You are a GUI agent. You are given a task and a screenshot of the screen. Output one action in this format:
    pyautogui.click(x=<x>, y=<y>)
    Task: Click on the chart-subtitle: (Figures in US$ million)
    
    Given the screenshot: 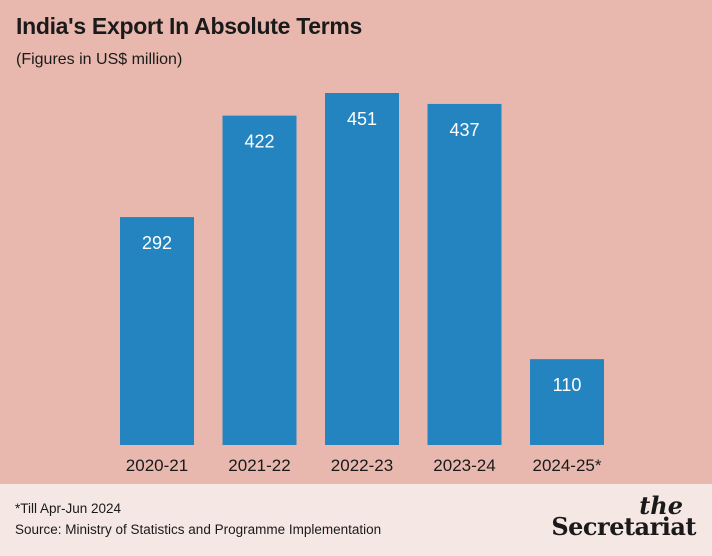 What is the action you would take?
    pyautogui.click(x=99, y=59)
    